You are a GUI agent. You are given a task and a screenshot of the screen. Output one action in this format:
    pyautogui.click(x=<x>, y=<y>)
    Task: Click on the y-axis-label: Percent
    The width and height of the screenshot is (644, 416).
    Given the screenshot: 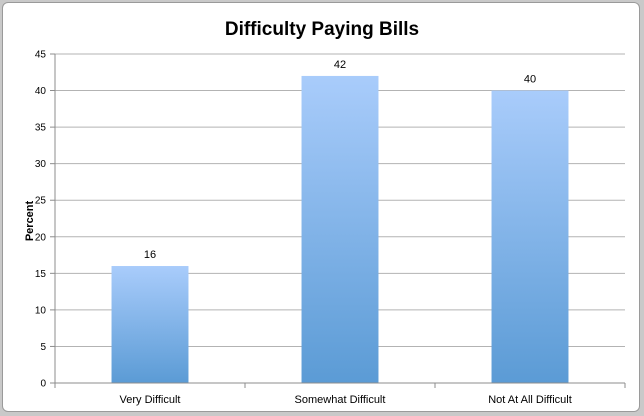 What is the action you would take?
    pyautogui.click(x=30, y=220)
    